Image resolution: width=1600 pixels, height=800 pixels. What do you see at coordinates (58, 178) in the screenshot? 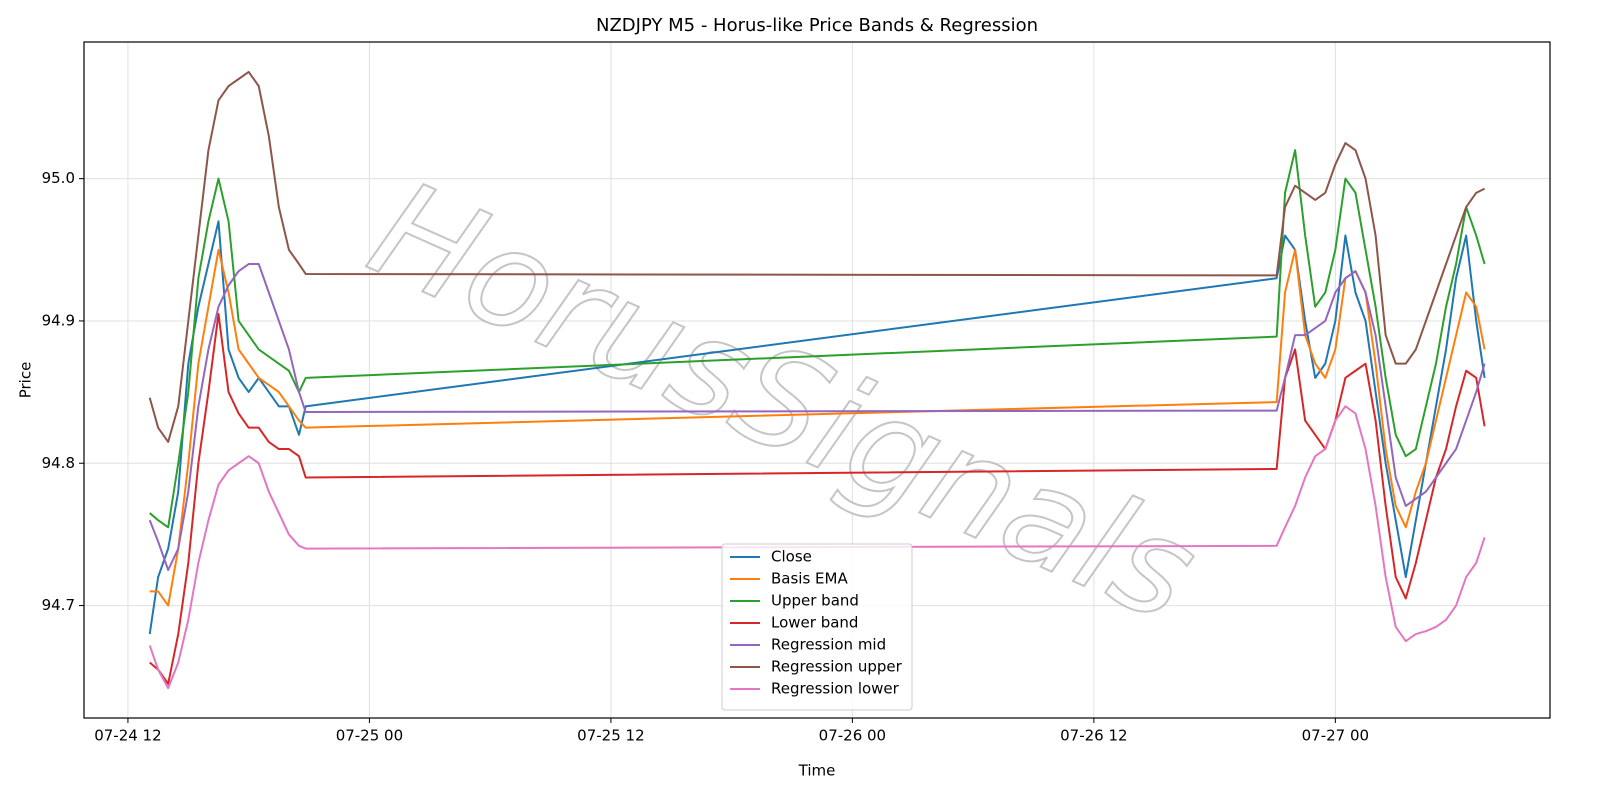
I see `y-tick-label: 95.0` at bounding box center [58, 178].